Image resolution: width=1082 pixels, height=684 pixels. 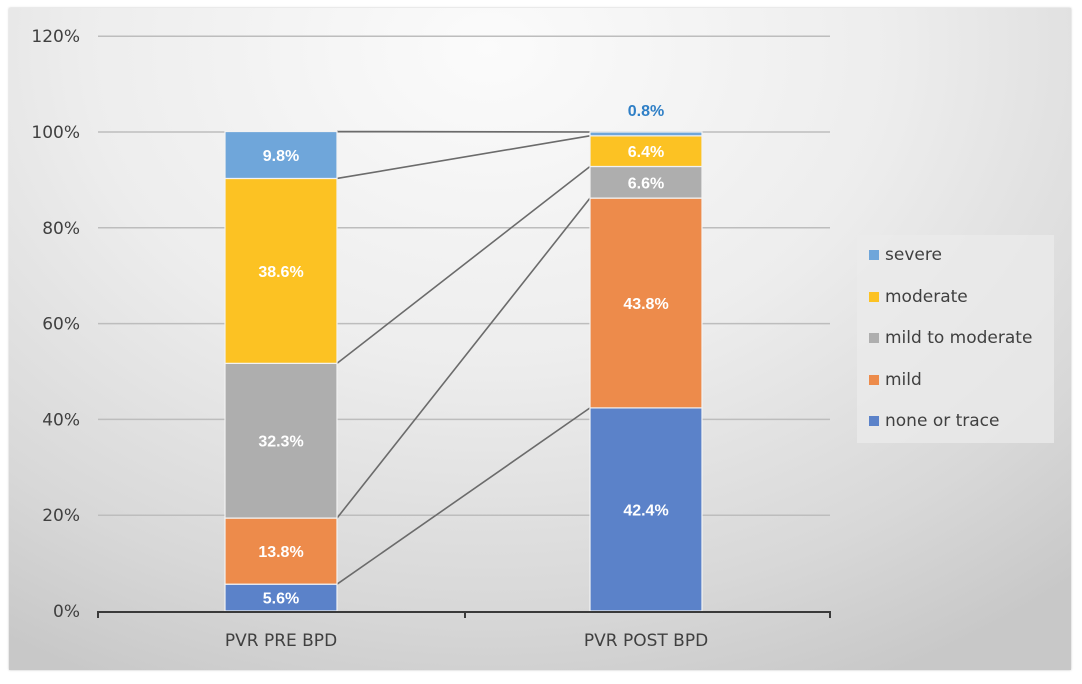 I want to click on bar-segment: 38.6%, so click(x=281, y=270).